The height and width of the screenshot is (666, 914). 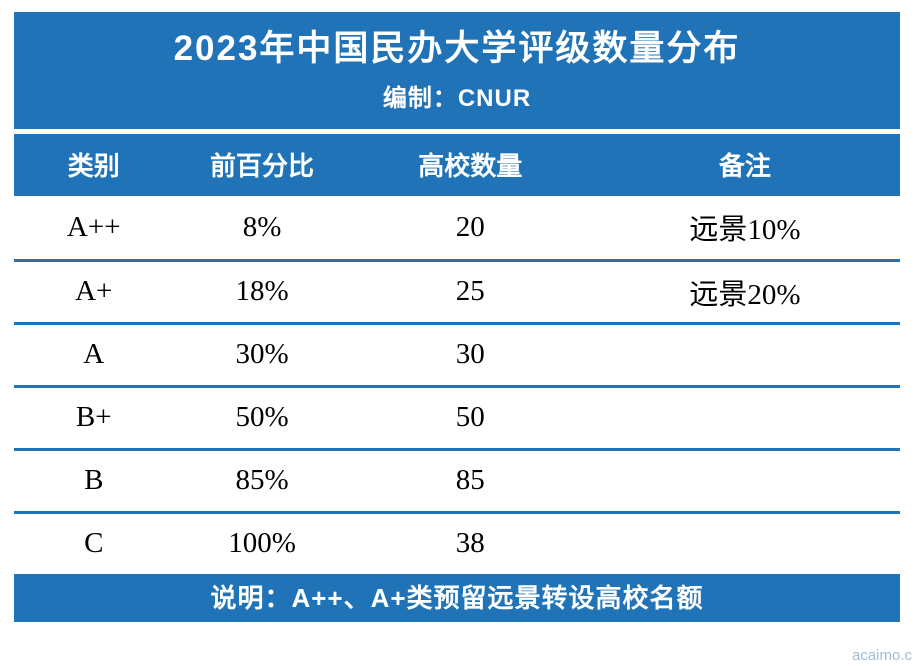 What do you see at coordinates (94, 480) in the screenshot?
I see `table-cell: B` at bounding box center [94, 480].